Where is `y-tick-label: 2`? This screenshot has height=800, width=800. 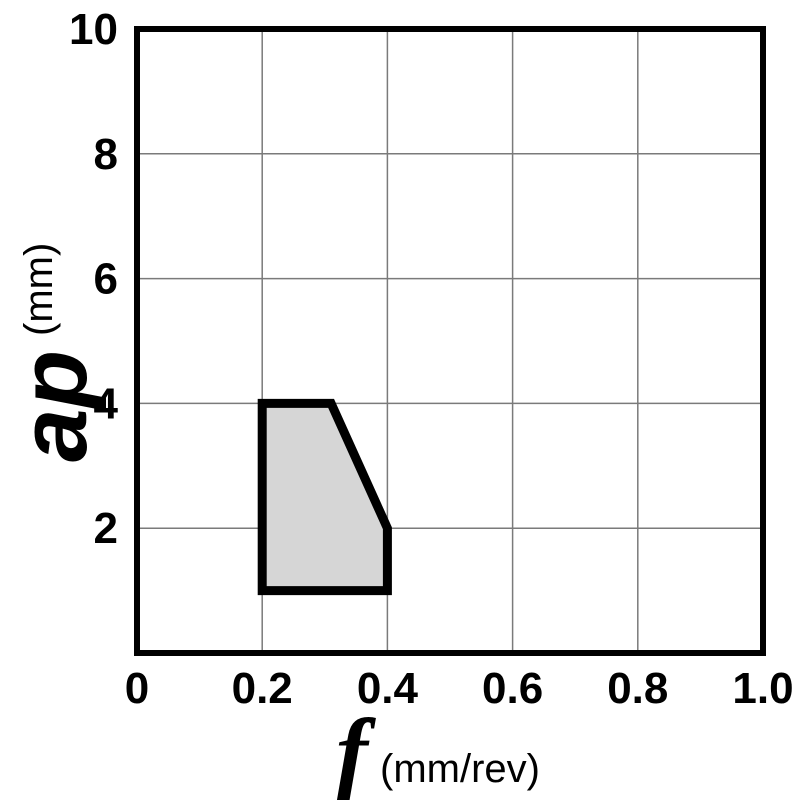
y-tick-label: 2 is located at coordinates (106, 528).